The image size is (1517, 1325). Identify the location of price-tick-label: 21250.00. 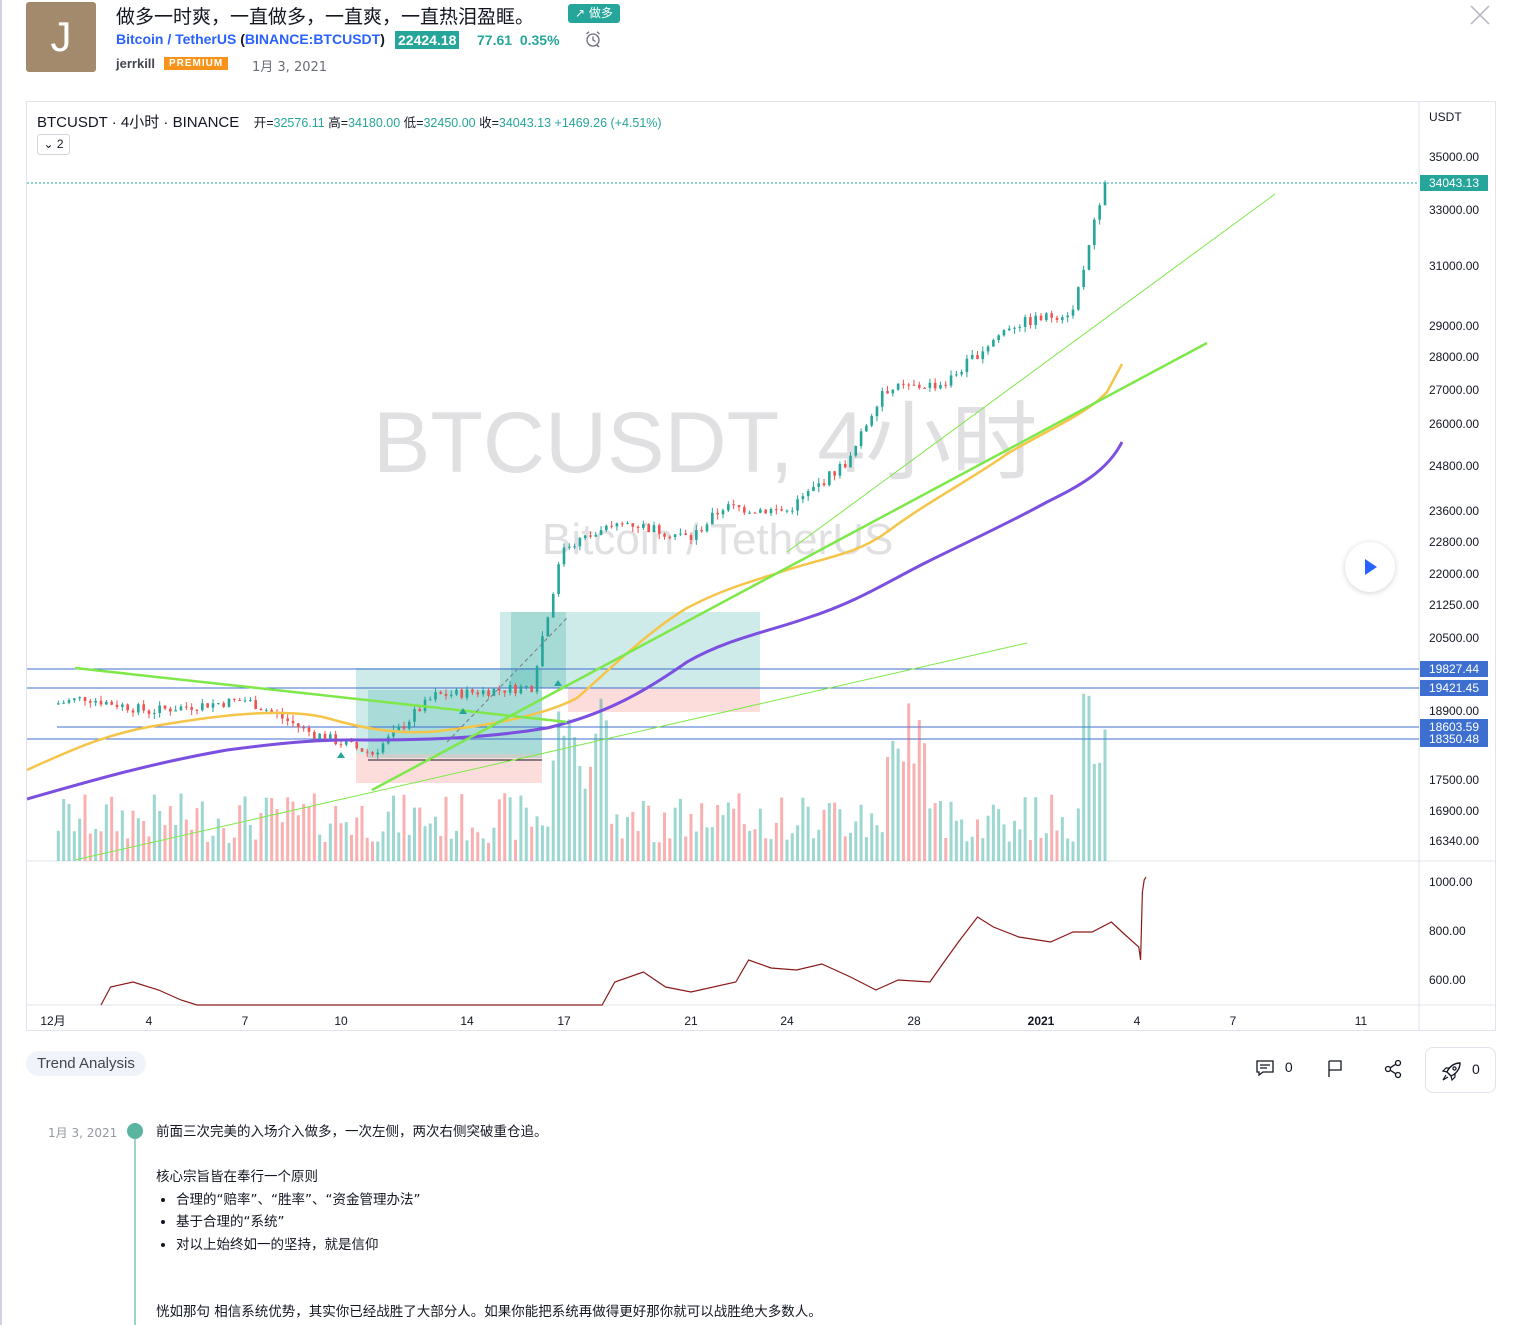
(1454, 605).